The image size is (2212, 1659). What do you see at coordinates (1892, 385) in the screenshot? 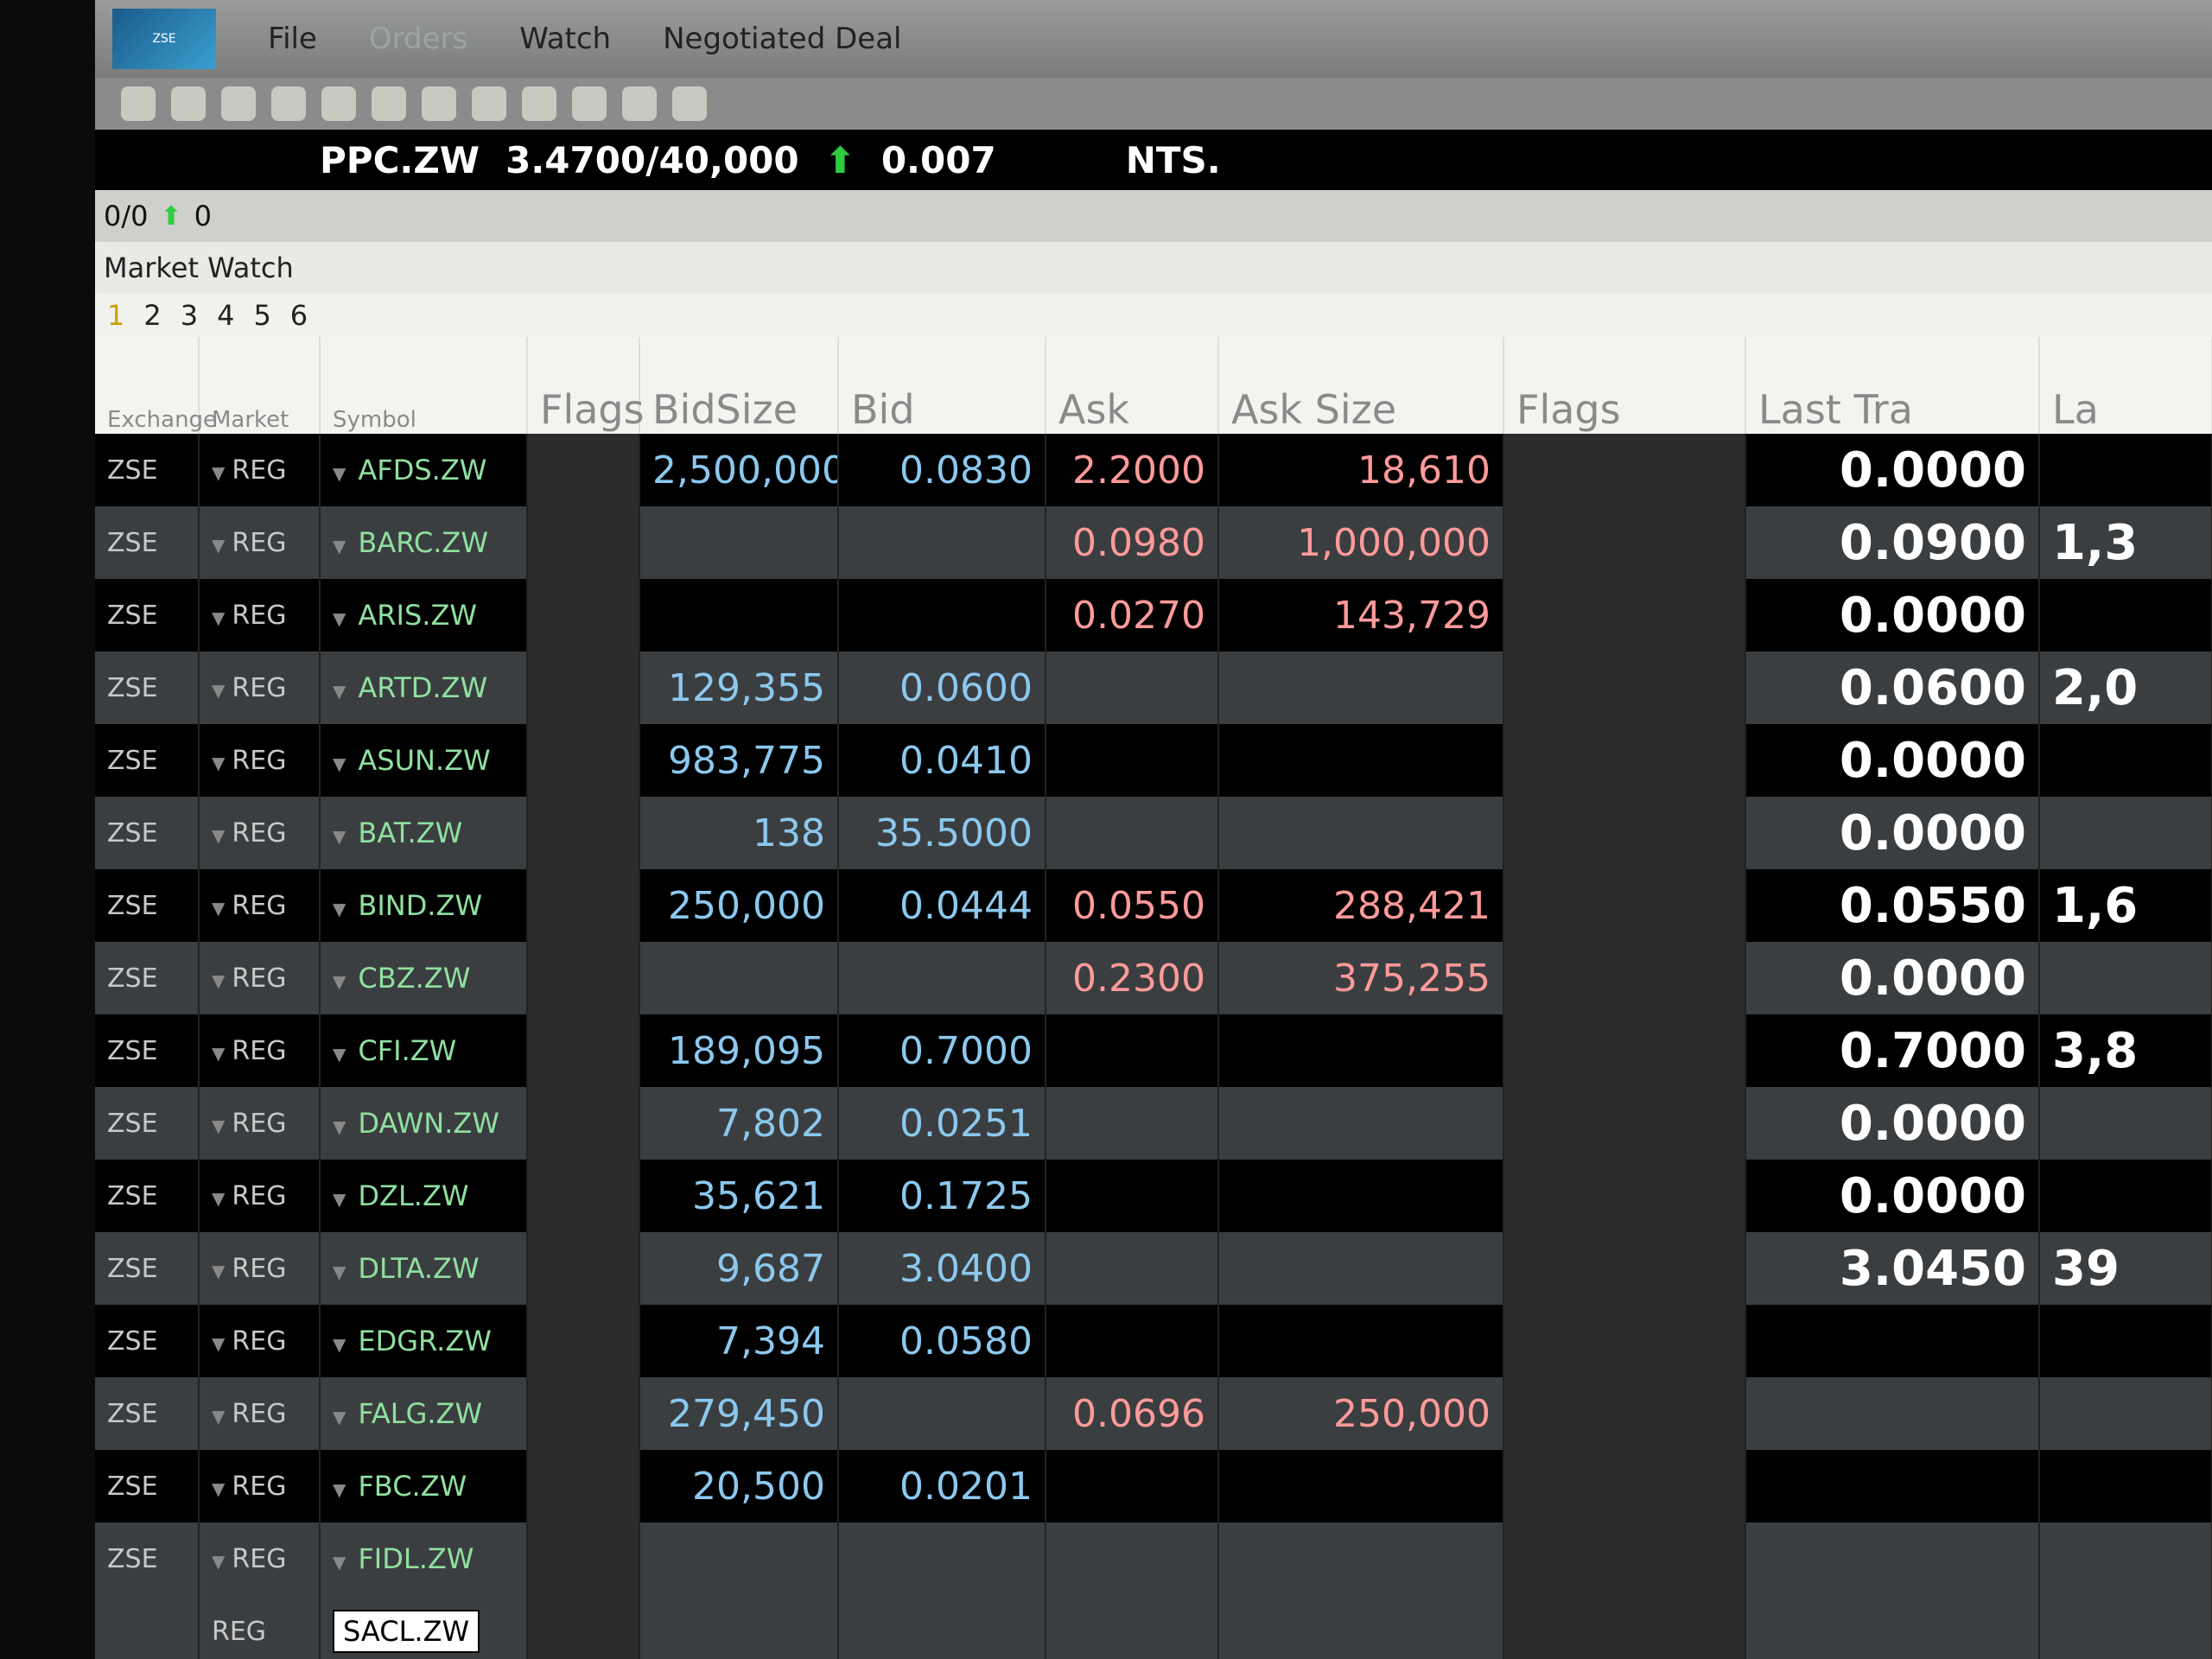
I see `column-header-last-trade: Last Tra` at bounding box center [1892, 385].